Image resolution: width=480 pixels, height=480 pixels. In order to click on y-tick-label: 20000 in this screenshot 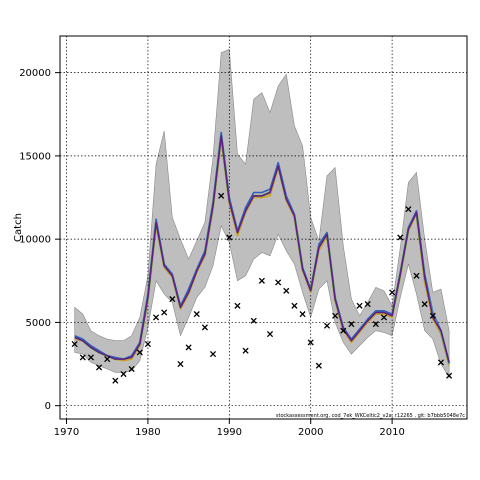, I will do `click(35, 73)`.